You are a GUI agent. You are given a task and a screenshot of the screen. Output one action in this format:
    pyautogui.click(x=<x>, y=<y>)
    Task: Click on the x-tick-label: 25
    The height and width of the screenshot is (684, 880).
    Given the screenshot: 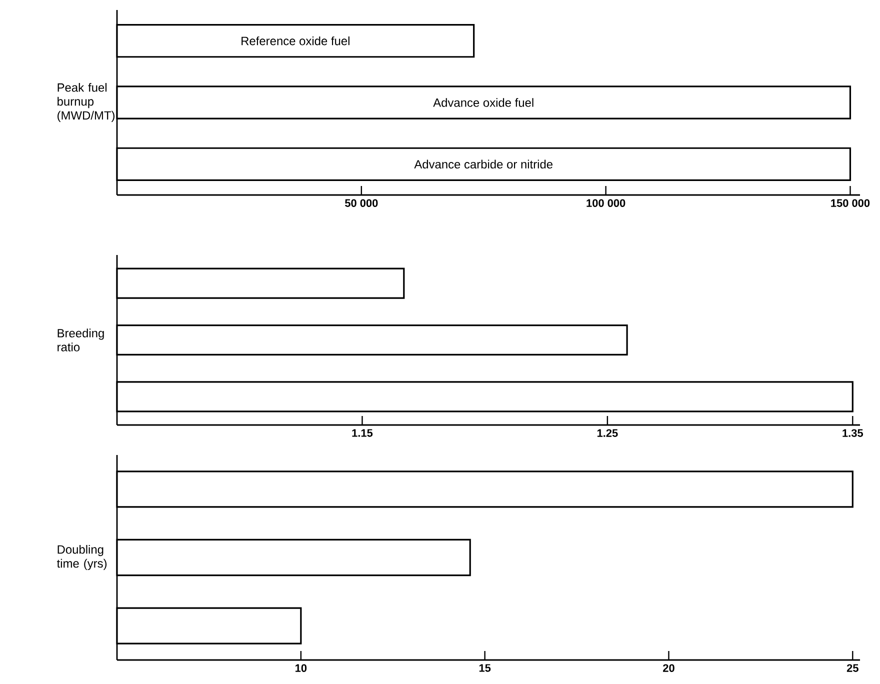 What is the action you would take?
    pyautogui.click(x=852, y=668)
    